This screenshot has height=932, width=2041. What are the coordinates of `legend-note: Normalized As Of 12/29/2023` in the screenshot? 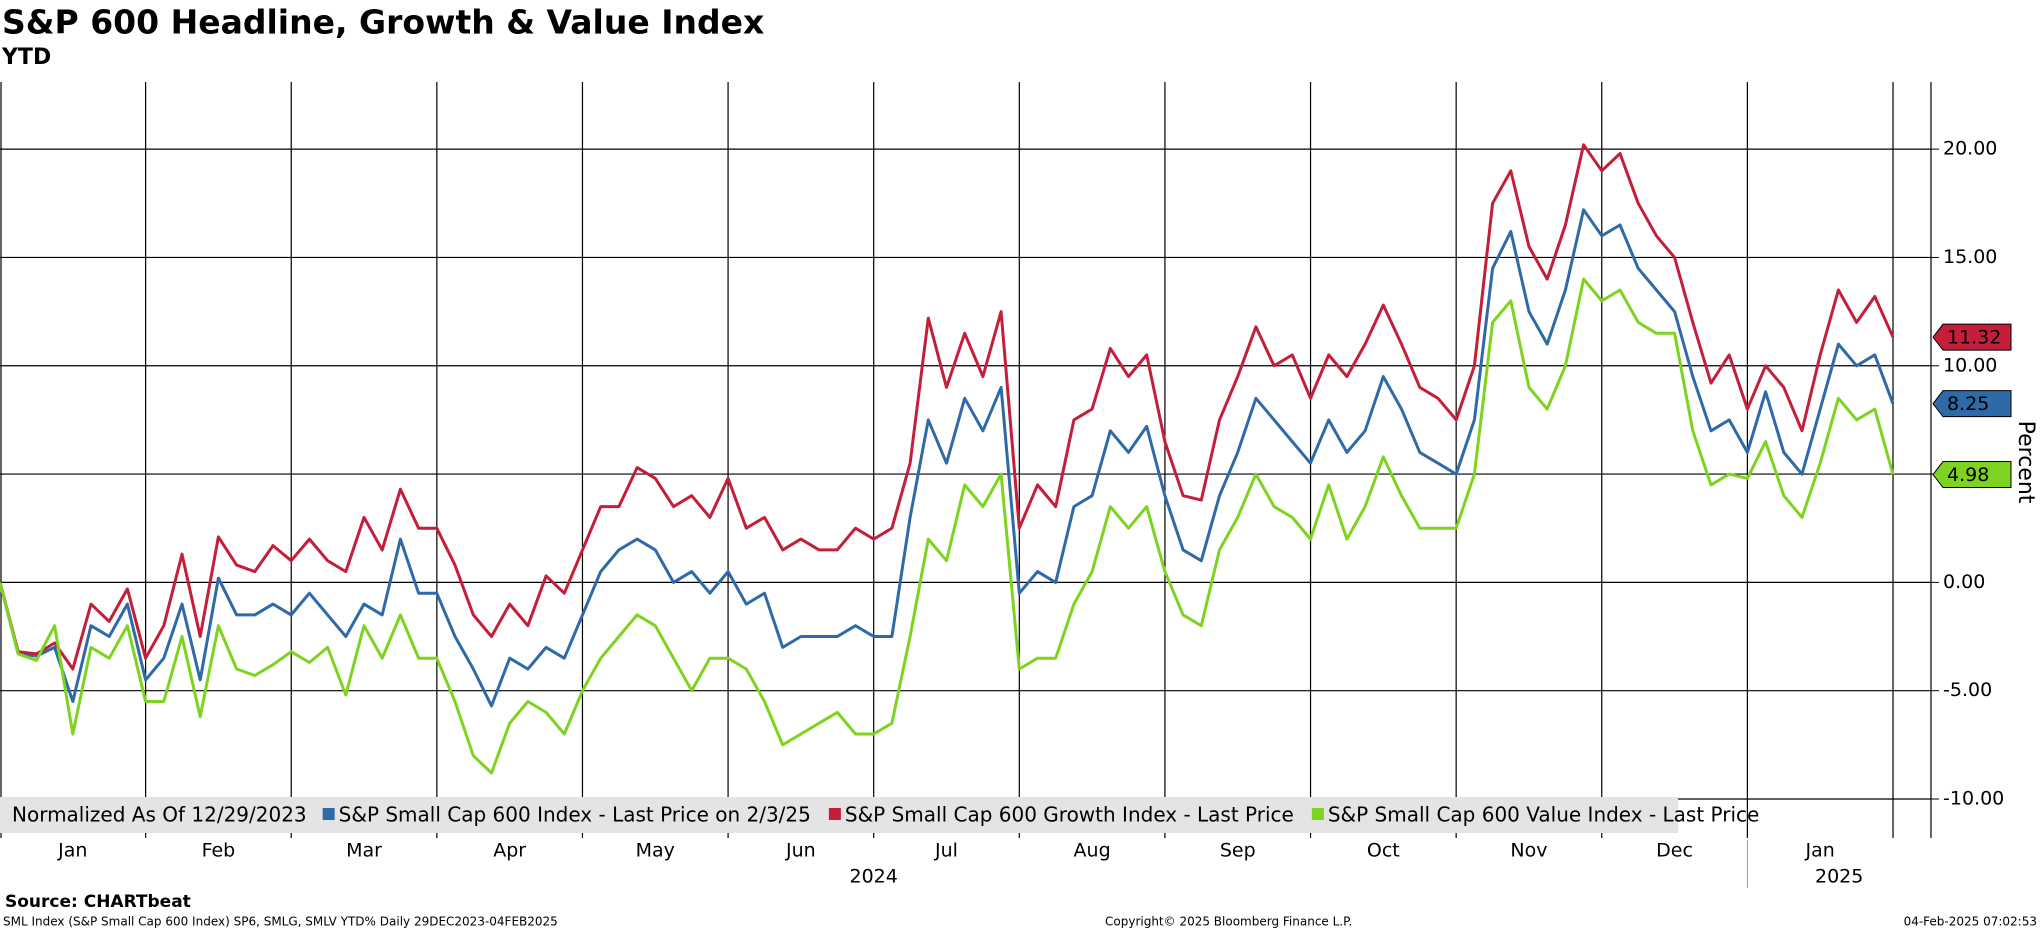 It's located at (159, 815).